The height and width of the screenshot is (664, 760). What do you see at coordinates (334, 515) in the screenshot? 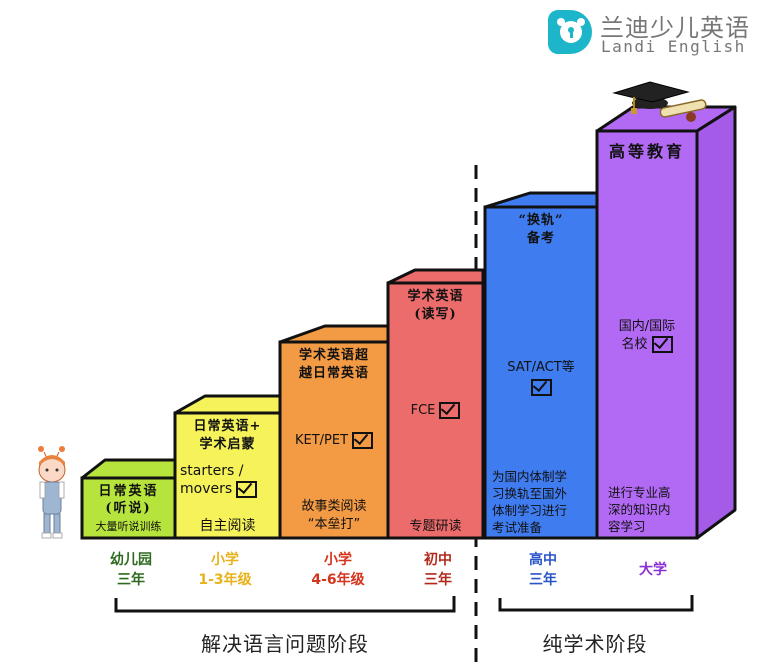
I see `step-primary-4-6-bottom: 故事类阅读 “本垒打”` at bounding box center [334, 515].